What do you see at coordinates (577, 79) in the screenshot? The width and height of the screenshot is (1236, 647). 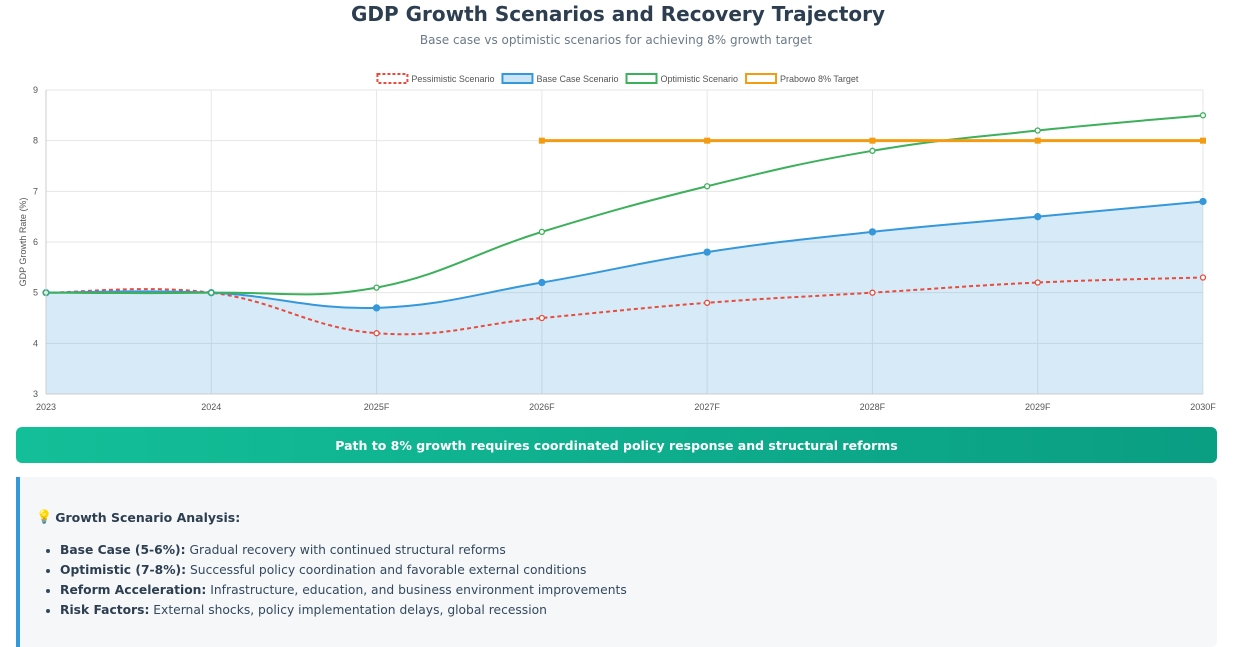 I see `base-case-scenario-legend-label: Base Case Scenario` at bounding box center [577, 79].